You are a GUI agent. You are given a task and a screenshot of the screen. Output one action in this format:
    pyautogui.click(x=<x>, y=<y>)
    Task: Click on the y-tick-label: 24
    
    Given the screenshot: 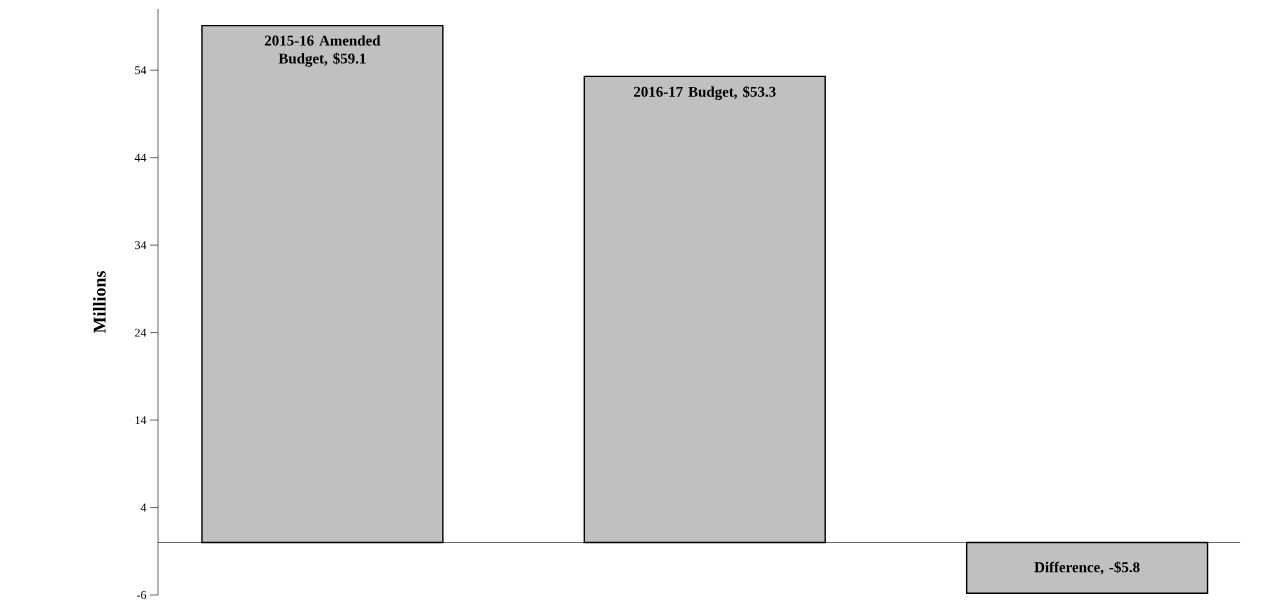 What is the action you would take?
    pyautogui.click(x=141, y=332)
    